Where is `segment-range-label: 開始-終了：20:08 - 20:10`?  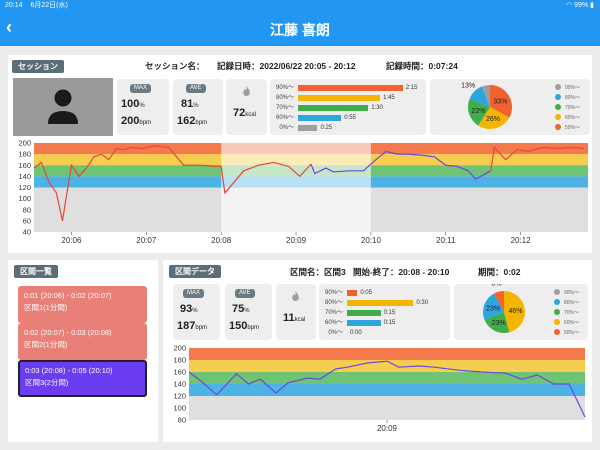
segment-range-label: 開始-終了：20:08 - 20:10 is located at coordinates (401, 272).